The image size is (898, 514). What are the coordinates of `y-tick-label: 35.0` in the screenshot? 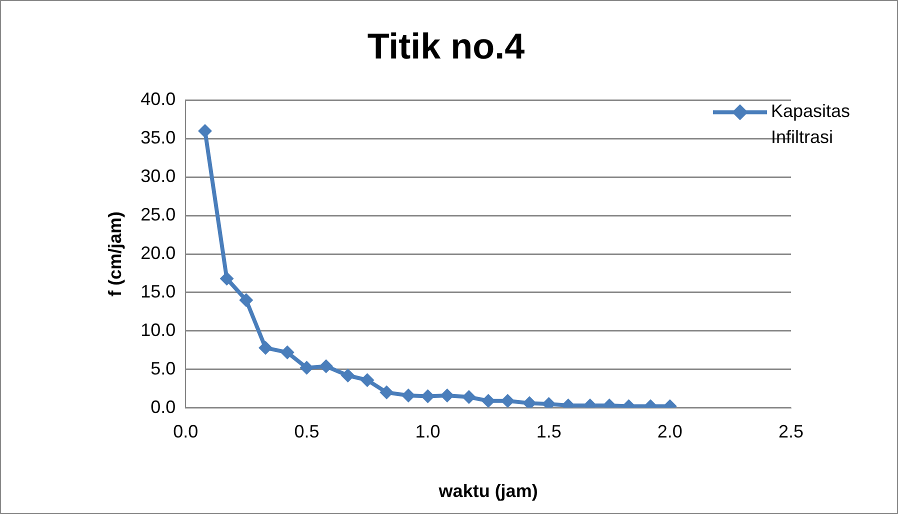 It's located at (158, 138).